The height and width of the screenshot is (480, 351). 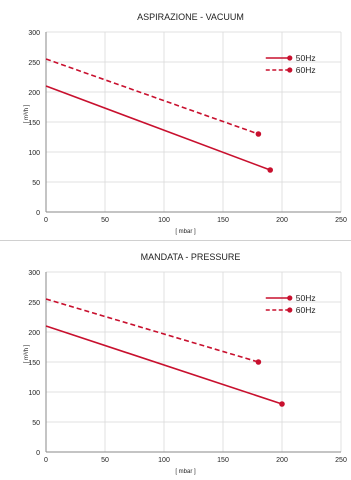 I want to click on chart-separator, so click(x=175, y=240).